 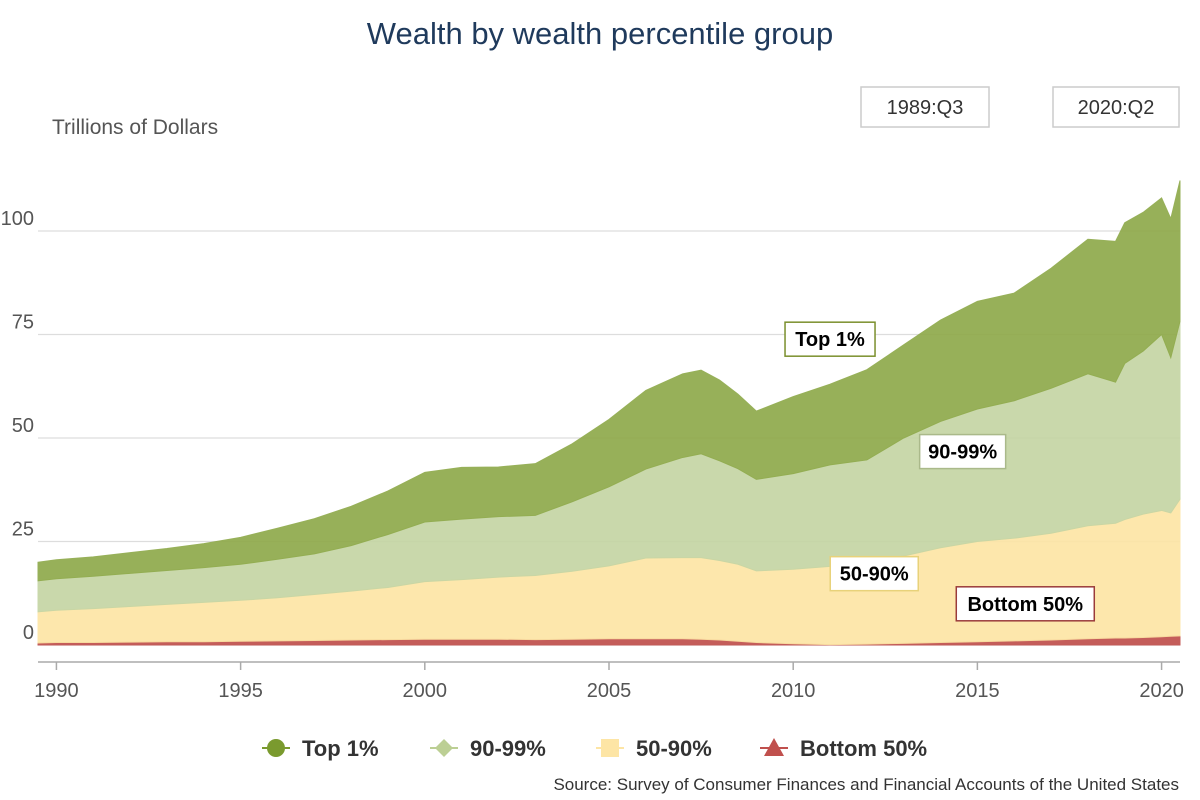 What do you see at coordinates (793, 691) in the screenshot?
I see `x-tick-label: 2010` at bounding box center [793, 691].